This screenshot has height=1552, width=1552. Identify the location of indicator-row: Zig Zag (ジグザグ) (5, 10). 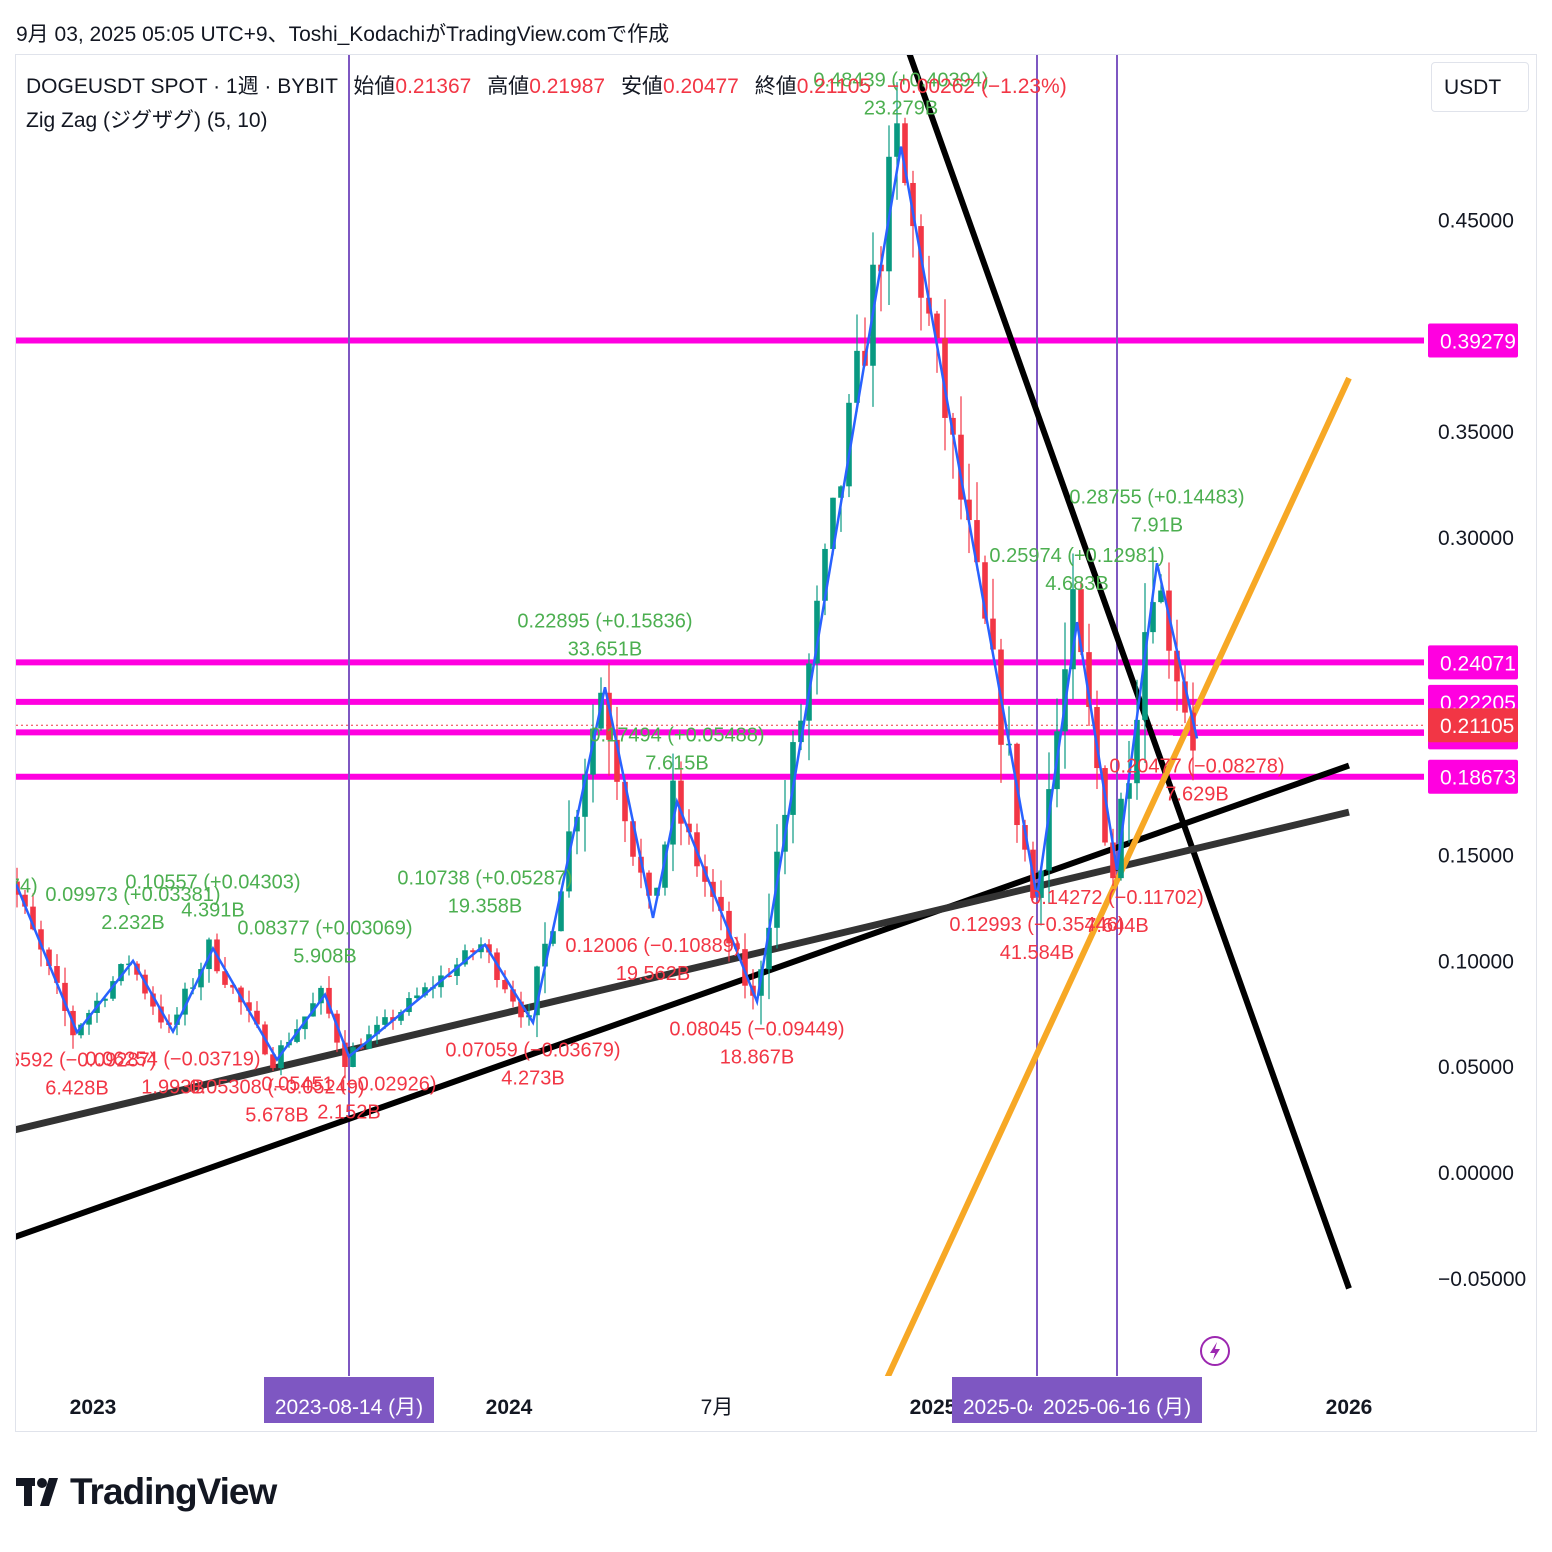
(546, 123).